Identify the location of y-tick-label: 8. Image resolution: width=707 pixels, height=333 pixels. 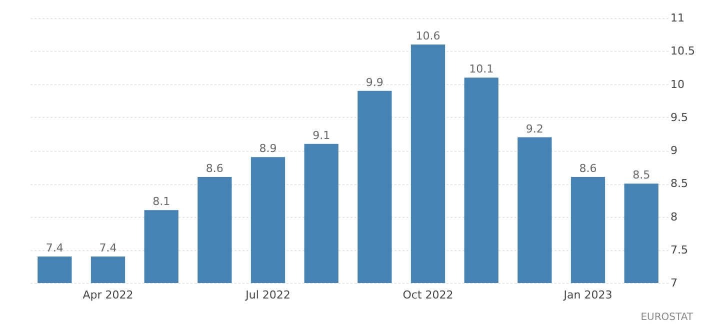
(674, 217).